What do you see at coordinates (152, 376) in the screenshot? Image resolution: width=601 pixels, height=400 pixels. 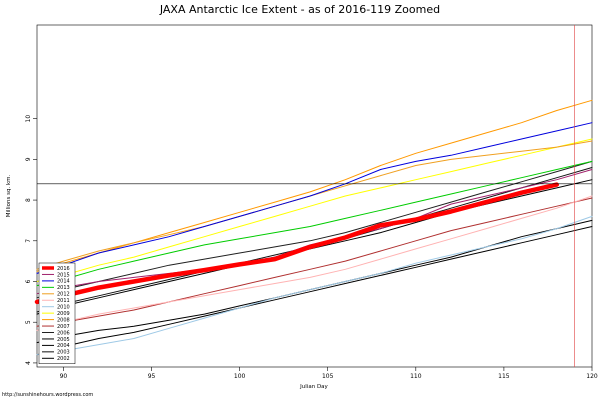 I see `x-tick-label-95: 95` at bounding box center [152, 376].